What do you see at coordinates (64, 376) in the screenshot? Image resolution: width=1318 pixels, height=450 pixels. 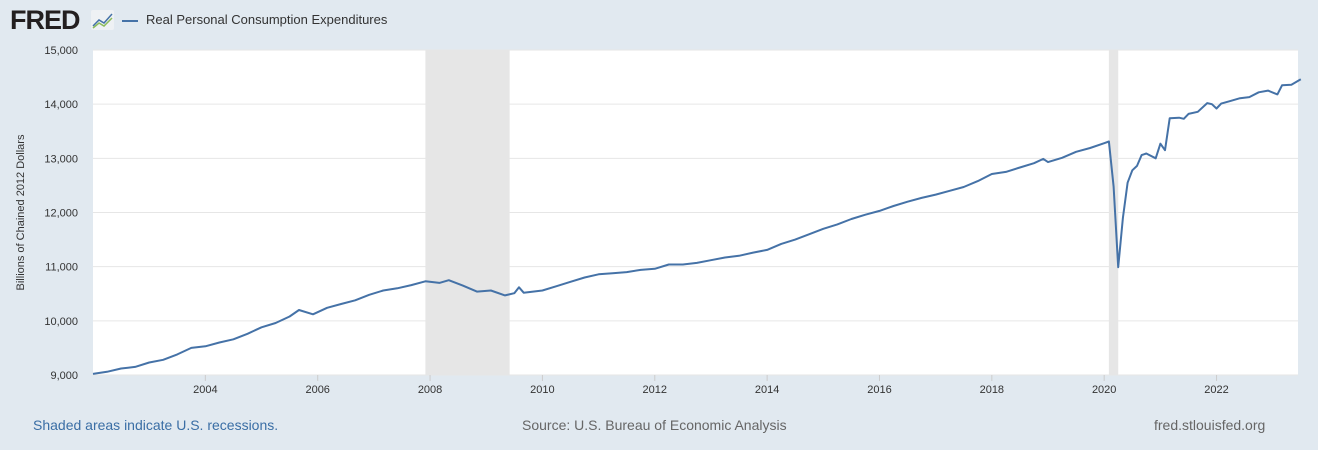 I see `y-tick-label: 9,000` at bounding box center [64, 376].